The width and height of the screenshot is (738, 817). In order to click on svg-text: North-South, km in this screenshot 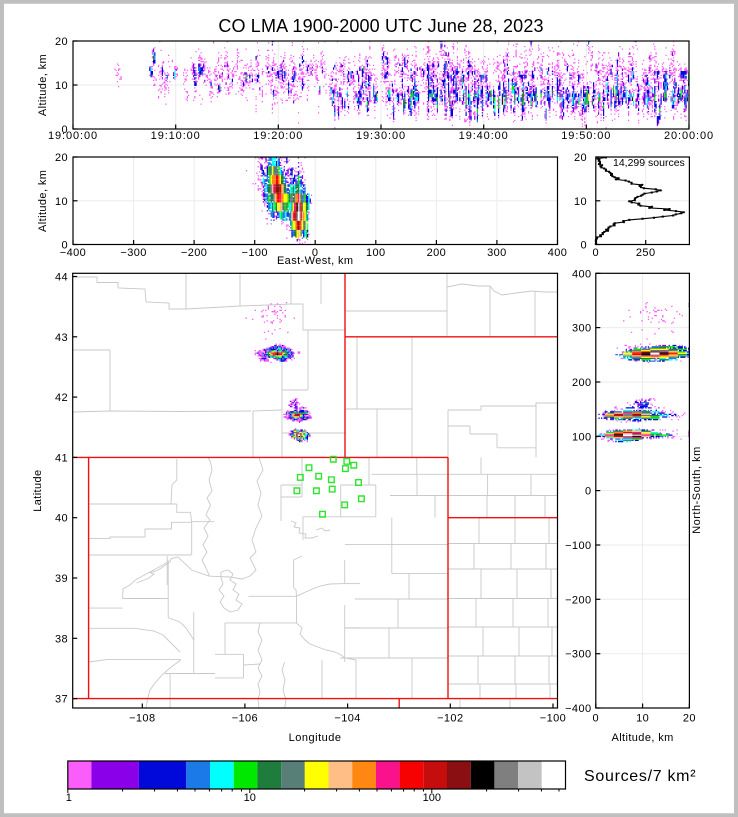, I will do `click(697, 490)`.